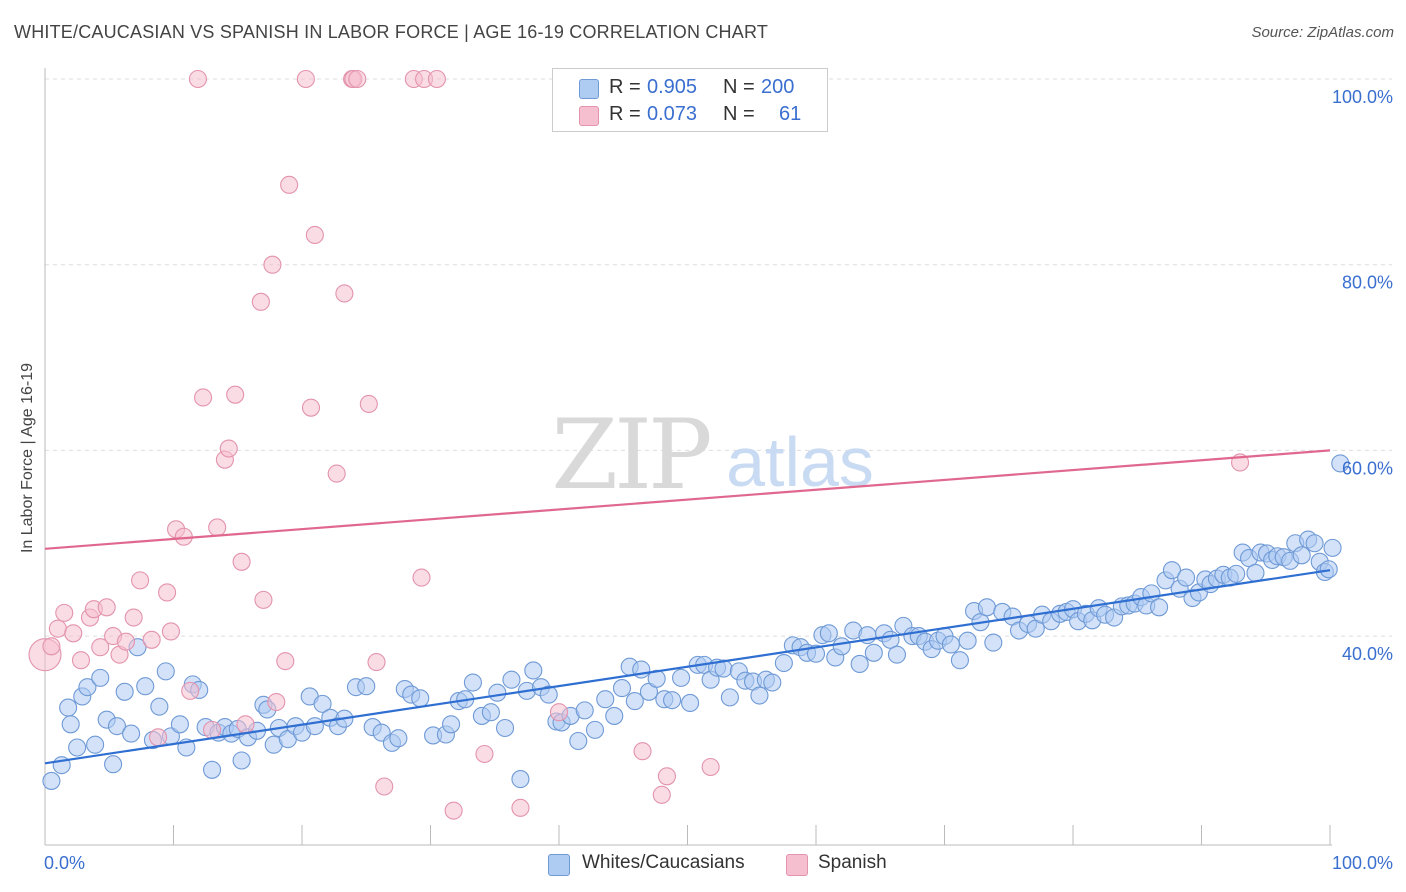  Describe the element at coordinates (852, 862) in the screenshot. I see `bottom-legend-label-spanish: Spanish` at that location.